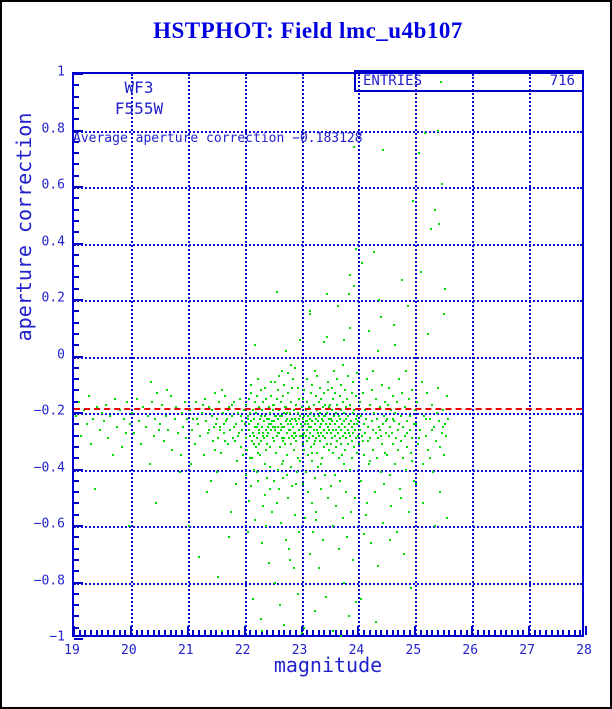 Image resolution: width=612 pixels, height=709 pixels. I want to click on y-major-tick, so click(78, 469).